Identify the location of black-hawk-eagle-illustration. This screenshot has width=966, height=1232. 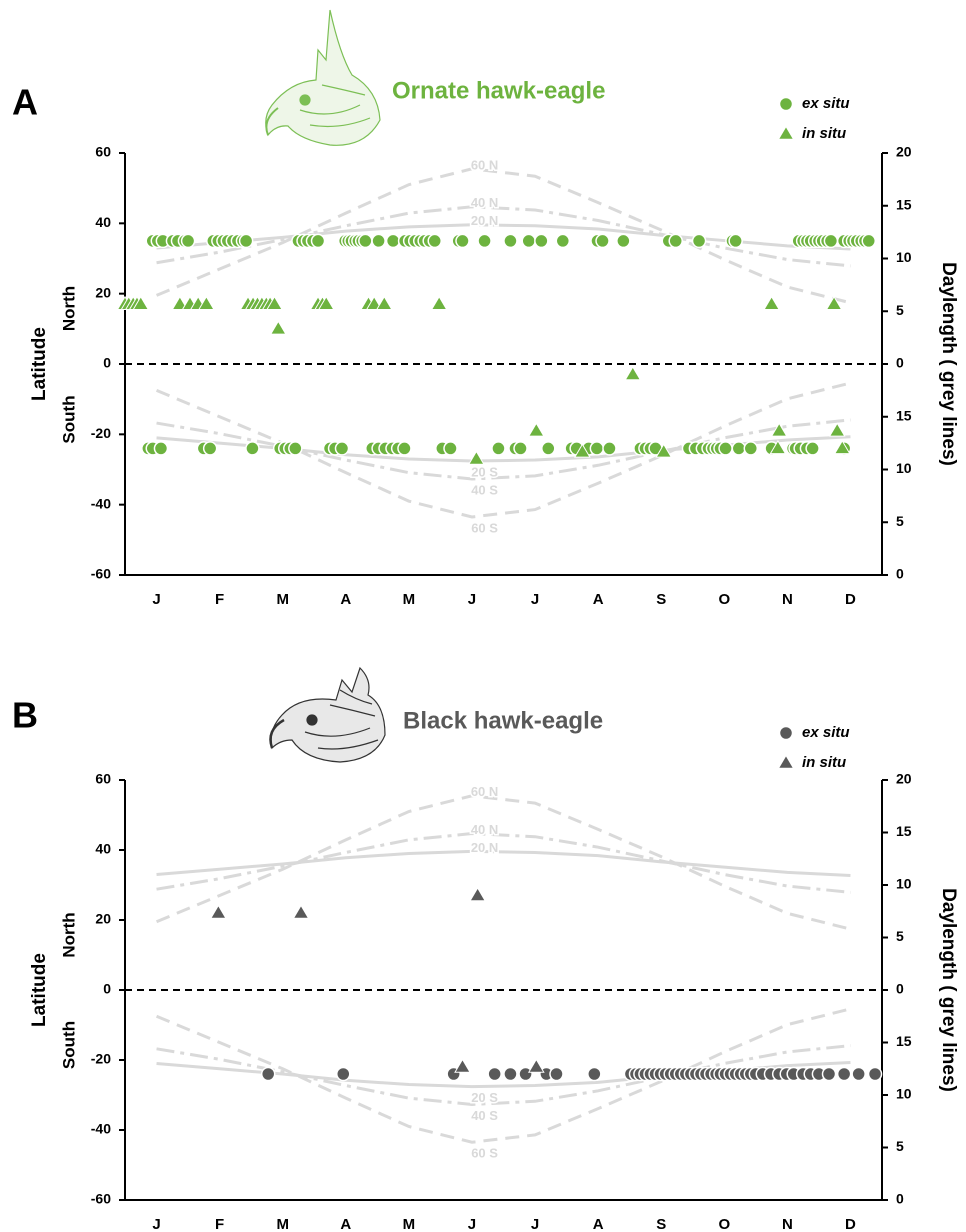
(327, 714).